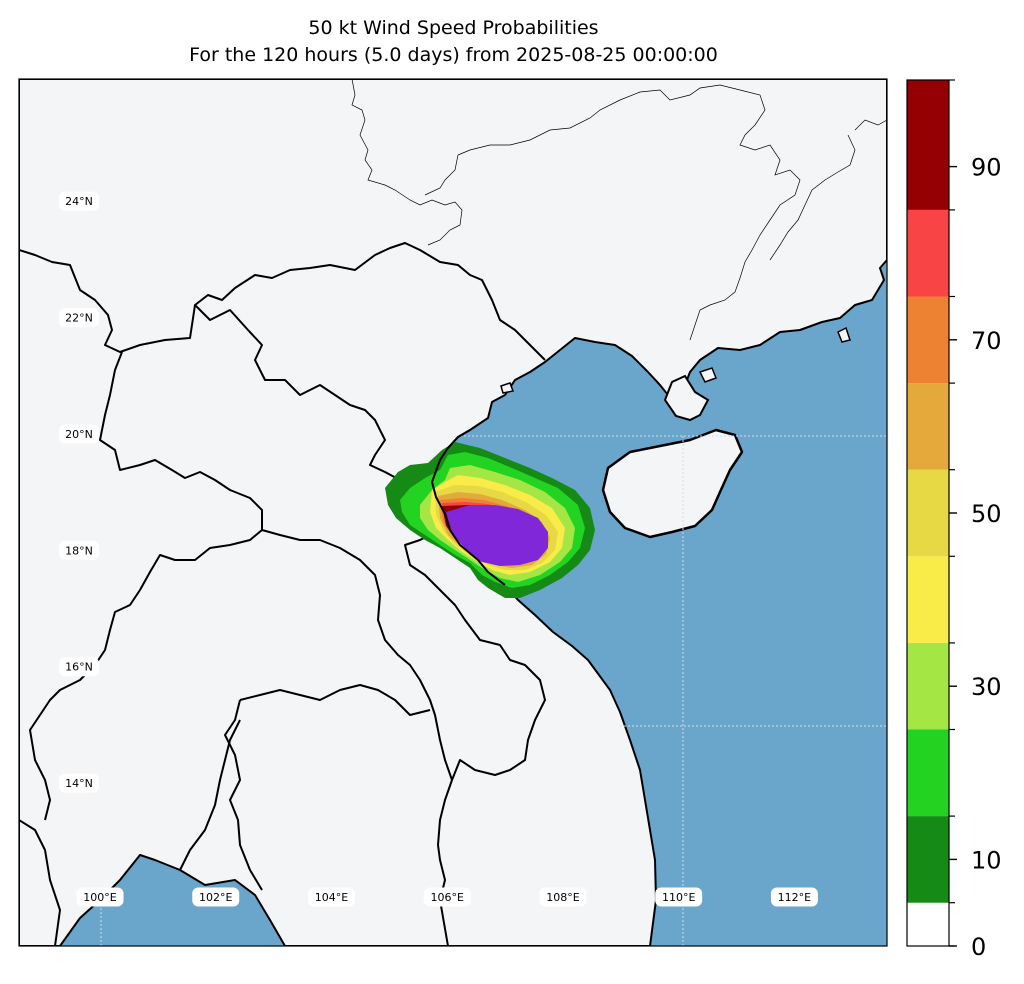 The width and height of the screenshot is (1024, 984). I want to click on leizhou-peninsula, so click(686, 398).